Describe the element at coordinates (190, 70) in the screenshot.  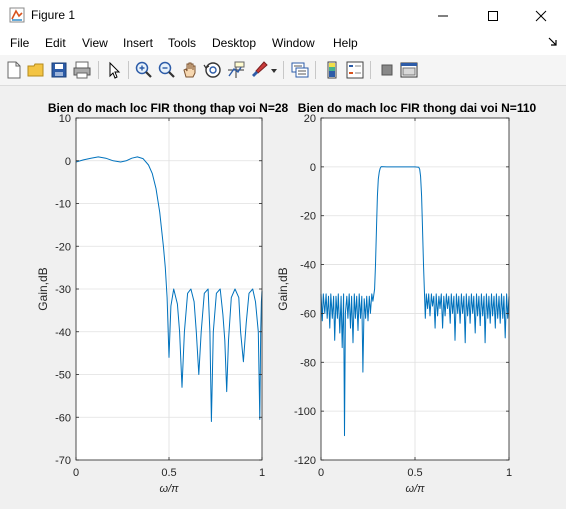
I see `pan-icon` at that location.